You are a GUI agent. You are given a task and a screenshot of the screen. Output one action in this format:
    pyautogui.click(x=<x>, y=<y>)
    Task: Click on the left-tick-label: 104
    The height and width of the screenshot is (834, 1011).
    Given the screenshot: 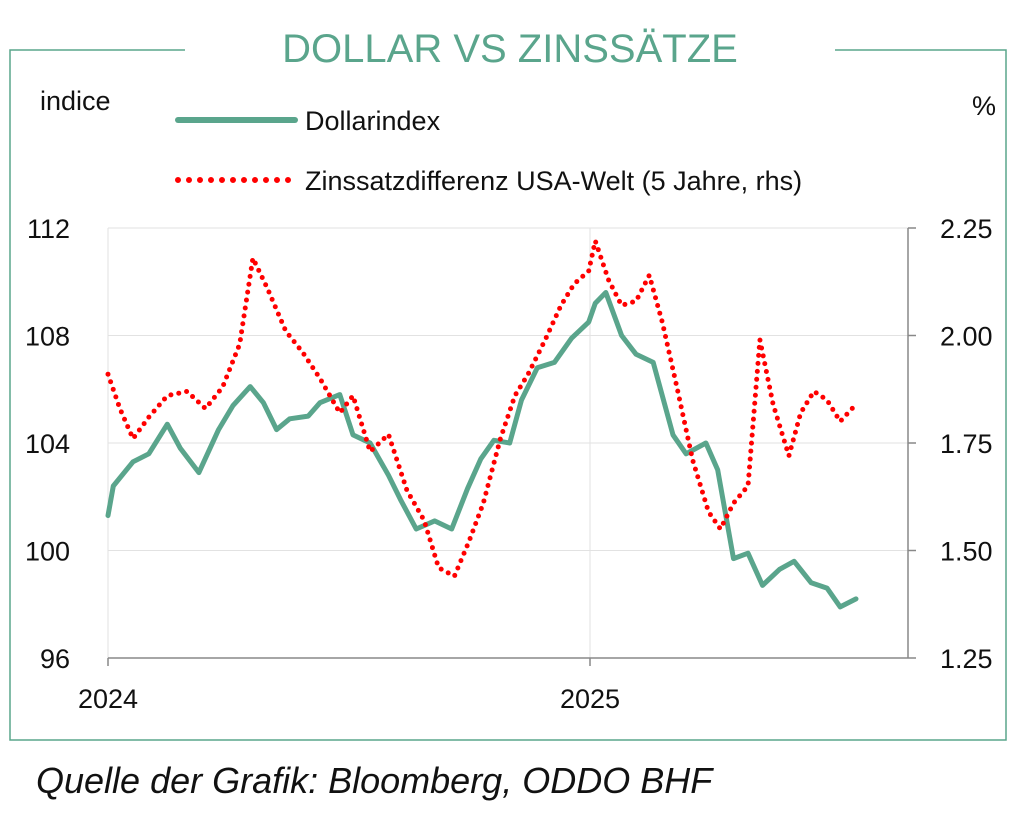 What is the action you would take?
    pyautogui.click(x=47, y=444)
    